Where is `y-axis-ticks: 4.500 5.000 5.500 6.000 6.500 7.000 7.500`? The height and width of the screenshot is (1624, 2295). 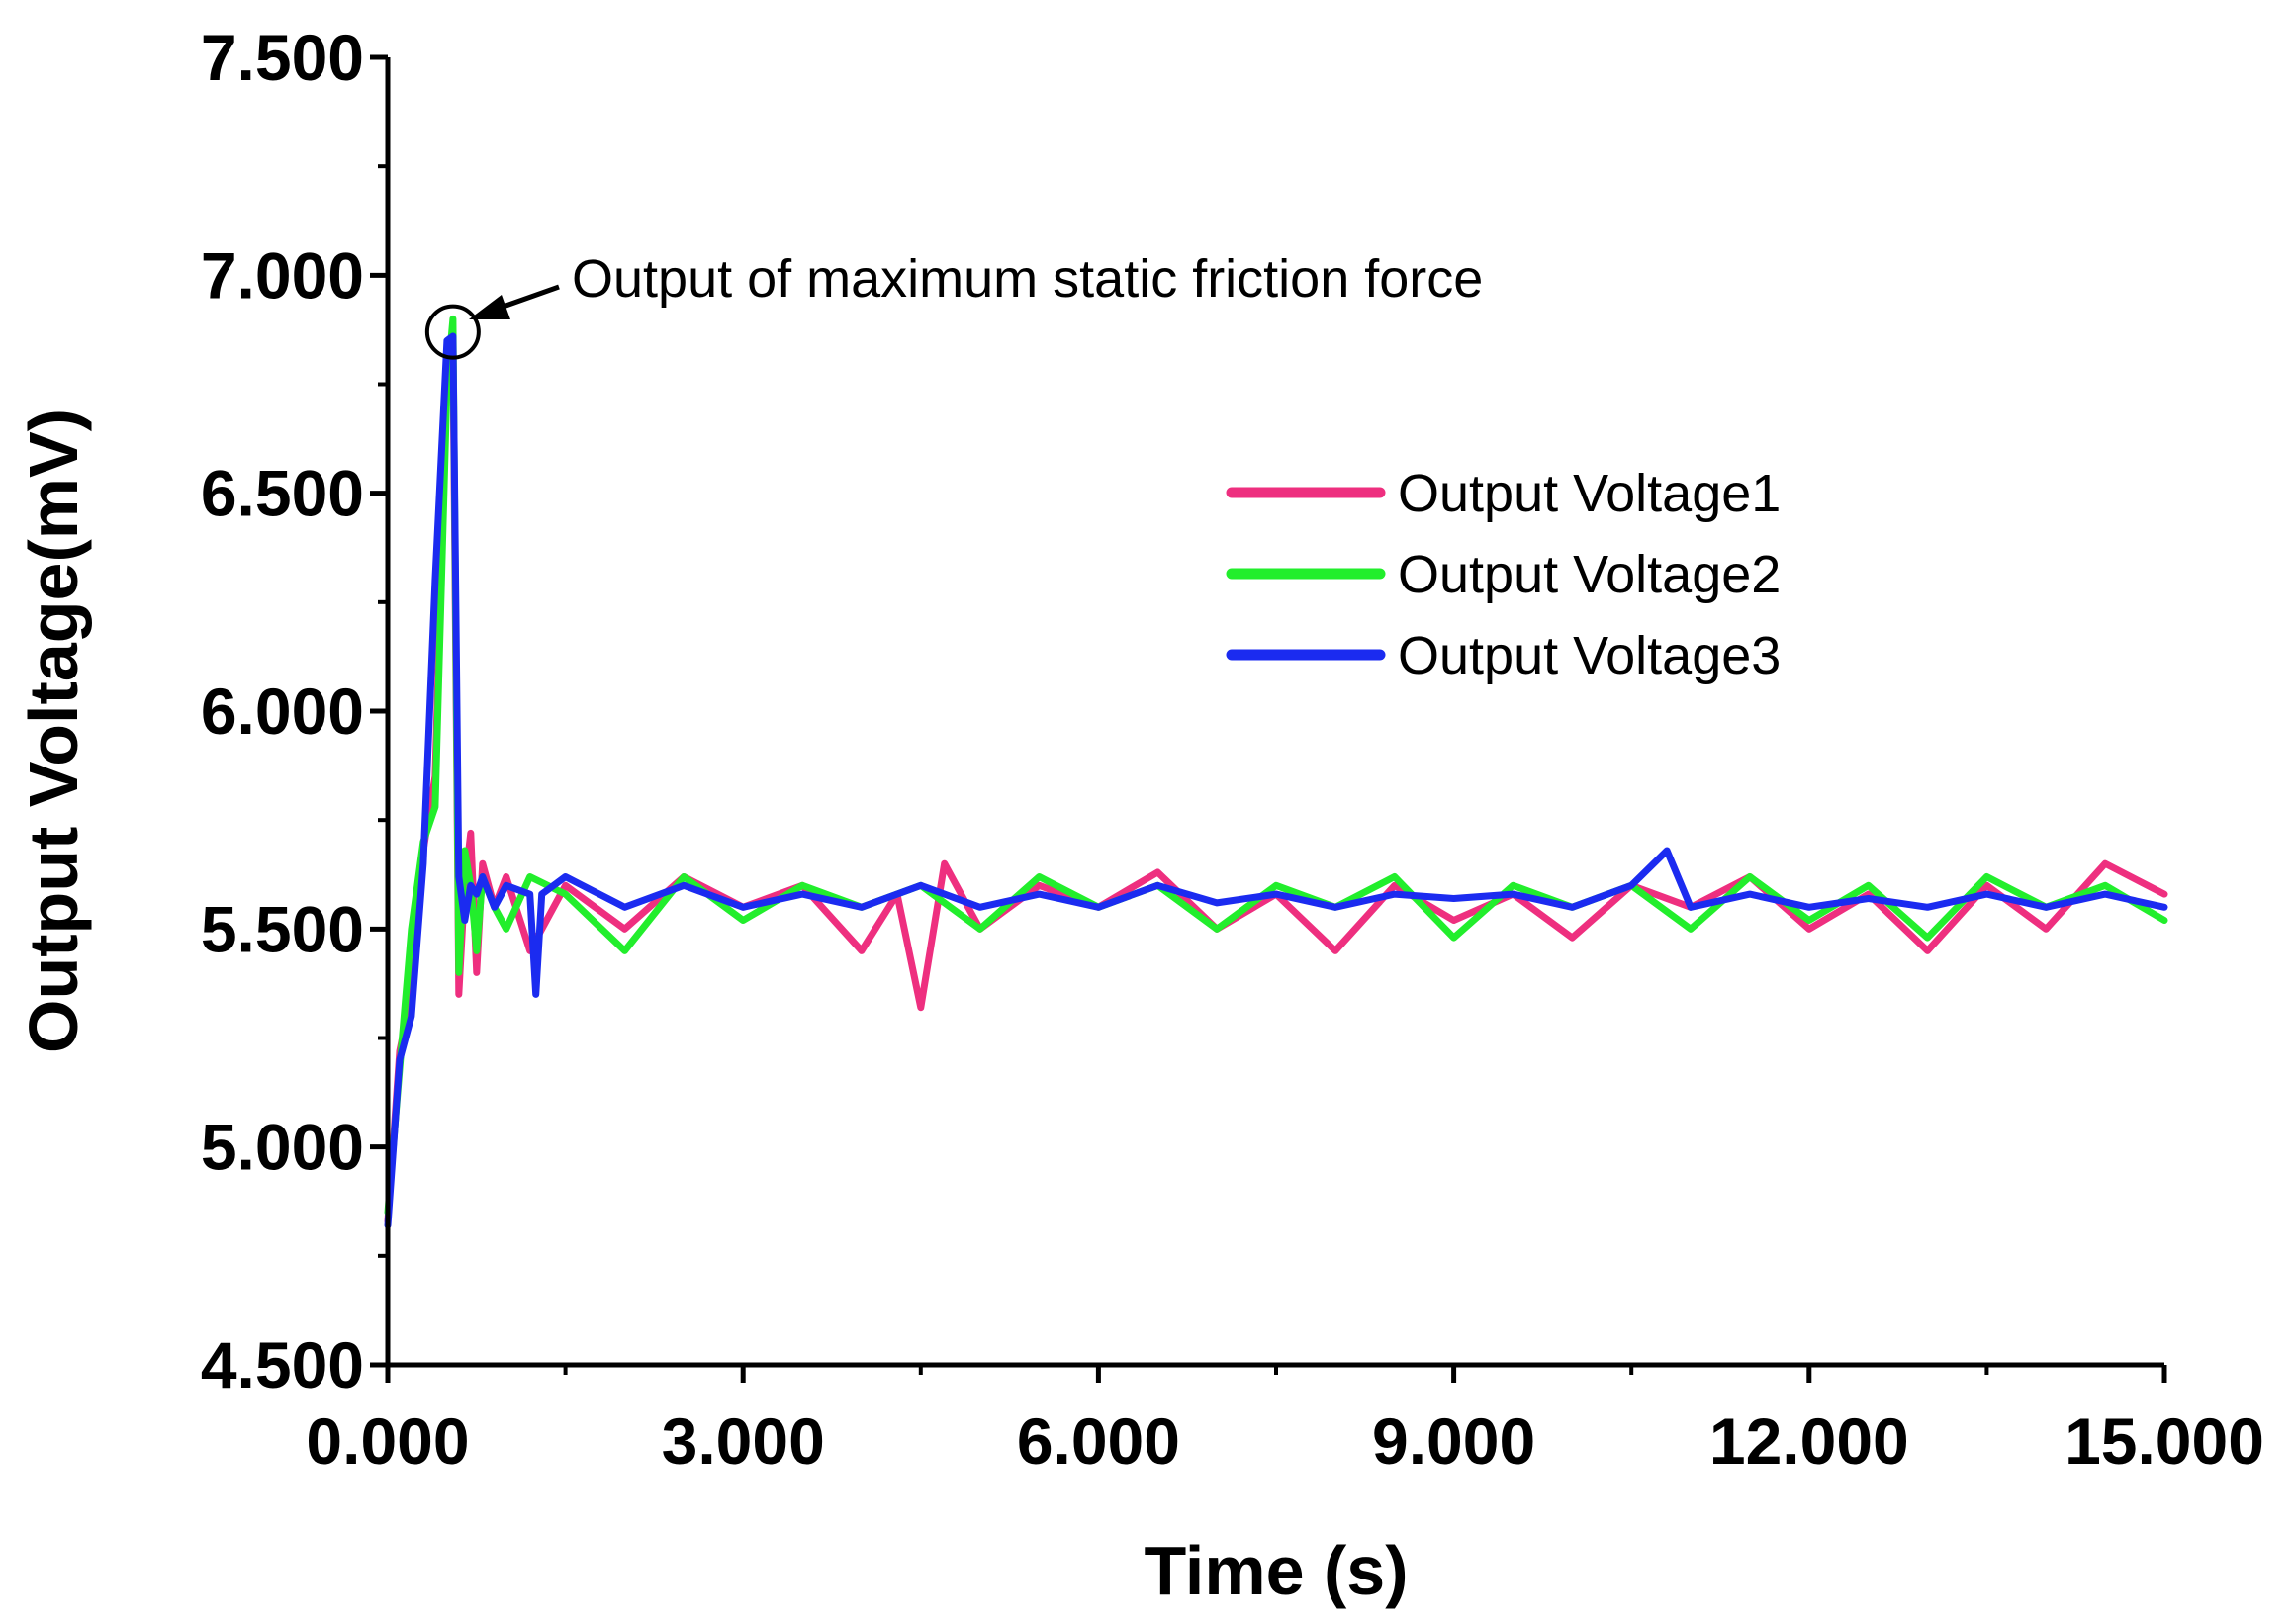 y-axis-ticks: 4.500 5.000 5.500 6.000 6.500 7.000 7.500 is located at coordinates (295, 711).